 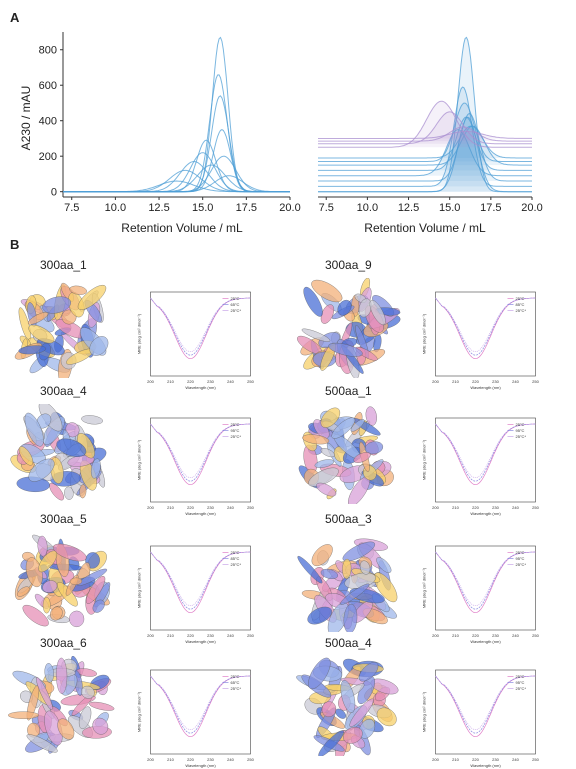 What do you see at coordinates (348, 391) in the screenshot?
I see `protein-name: 500aa_1` at bounding box center [348, 391].